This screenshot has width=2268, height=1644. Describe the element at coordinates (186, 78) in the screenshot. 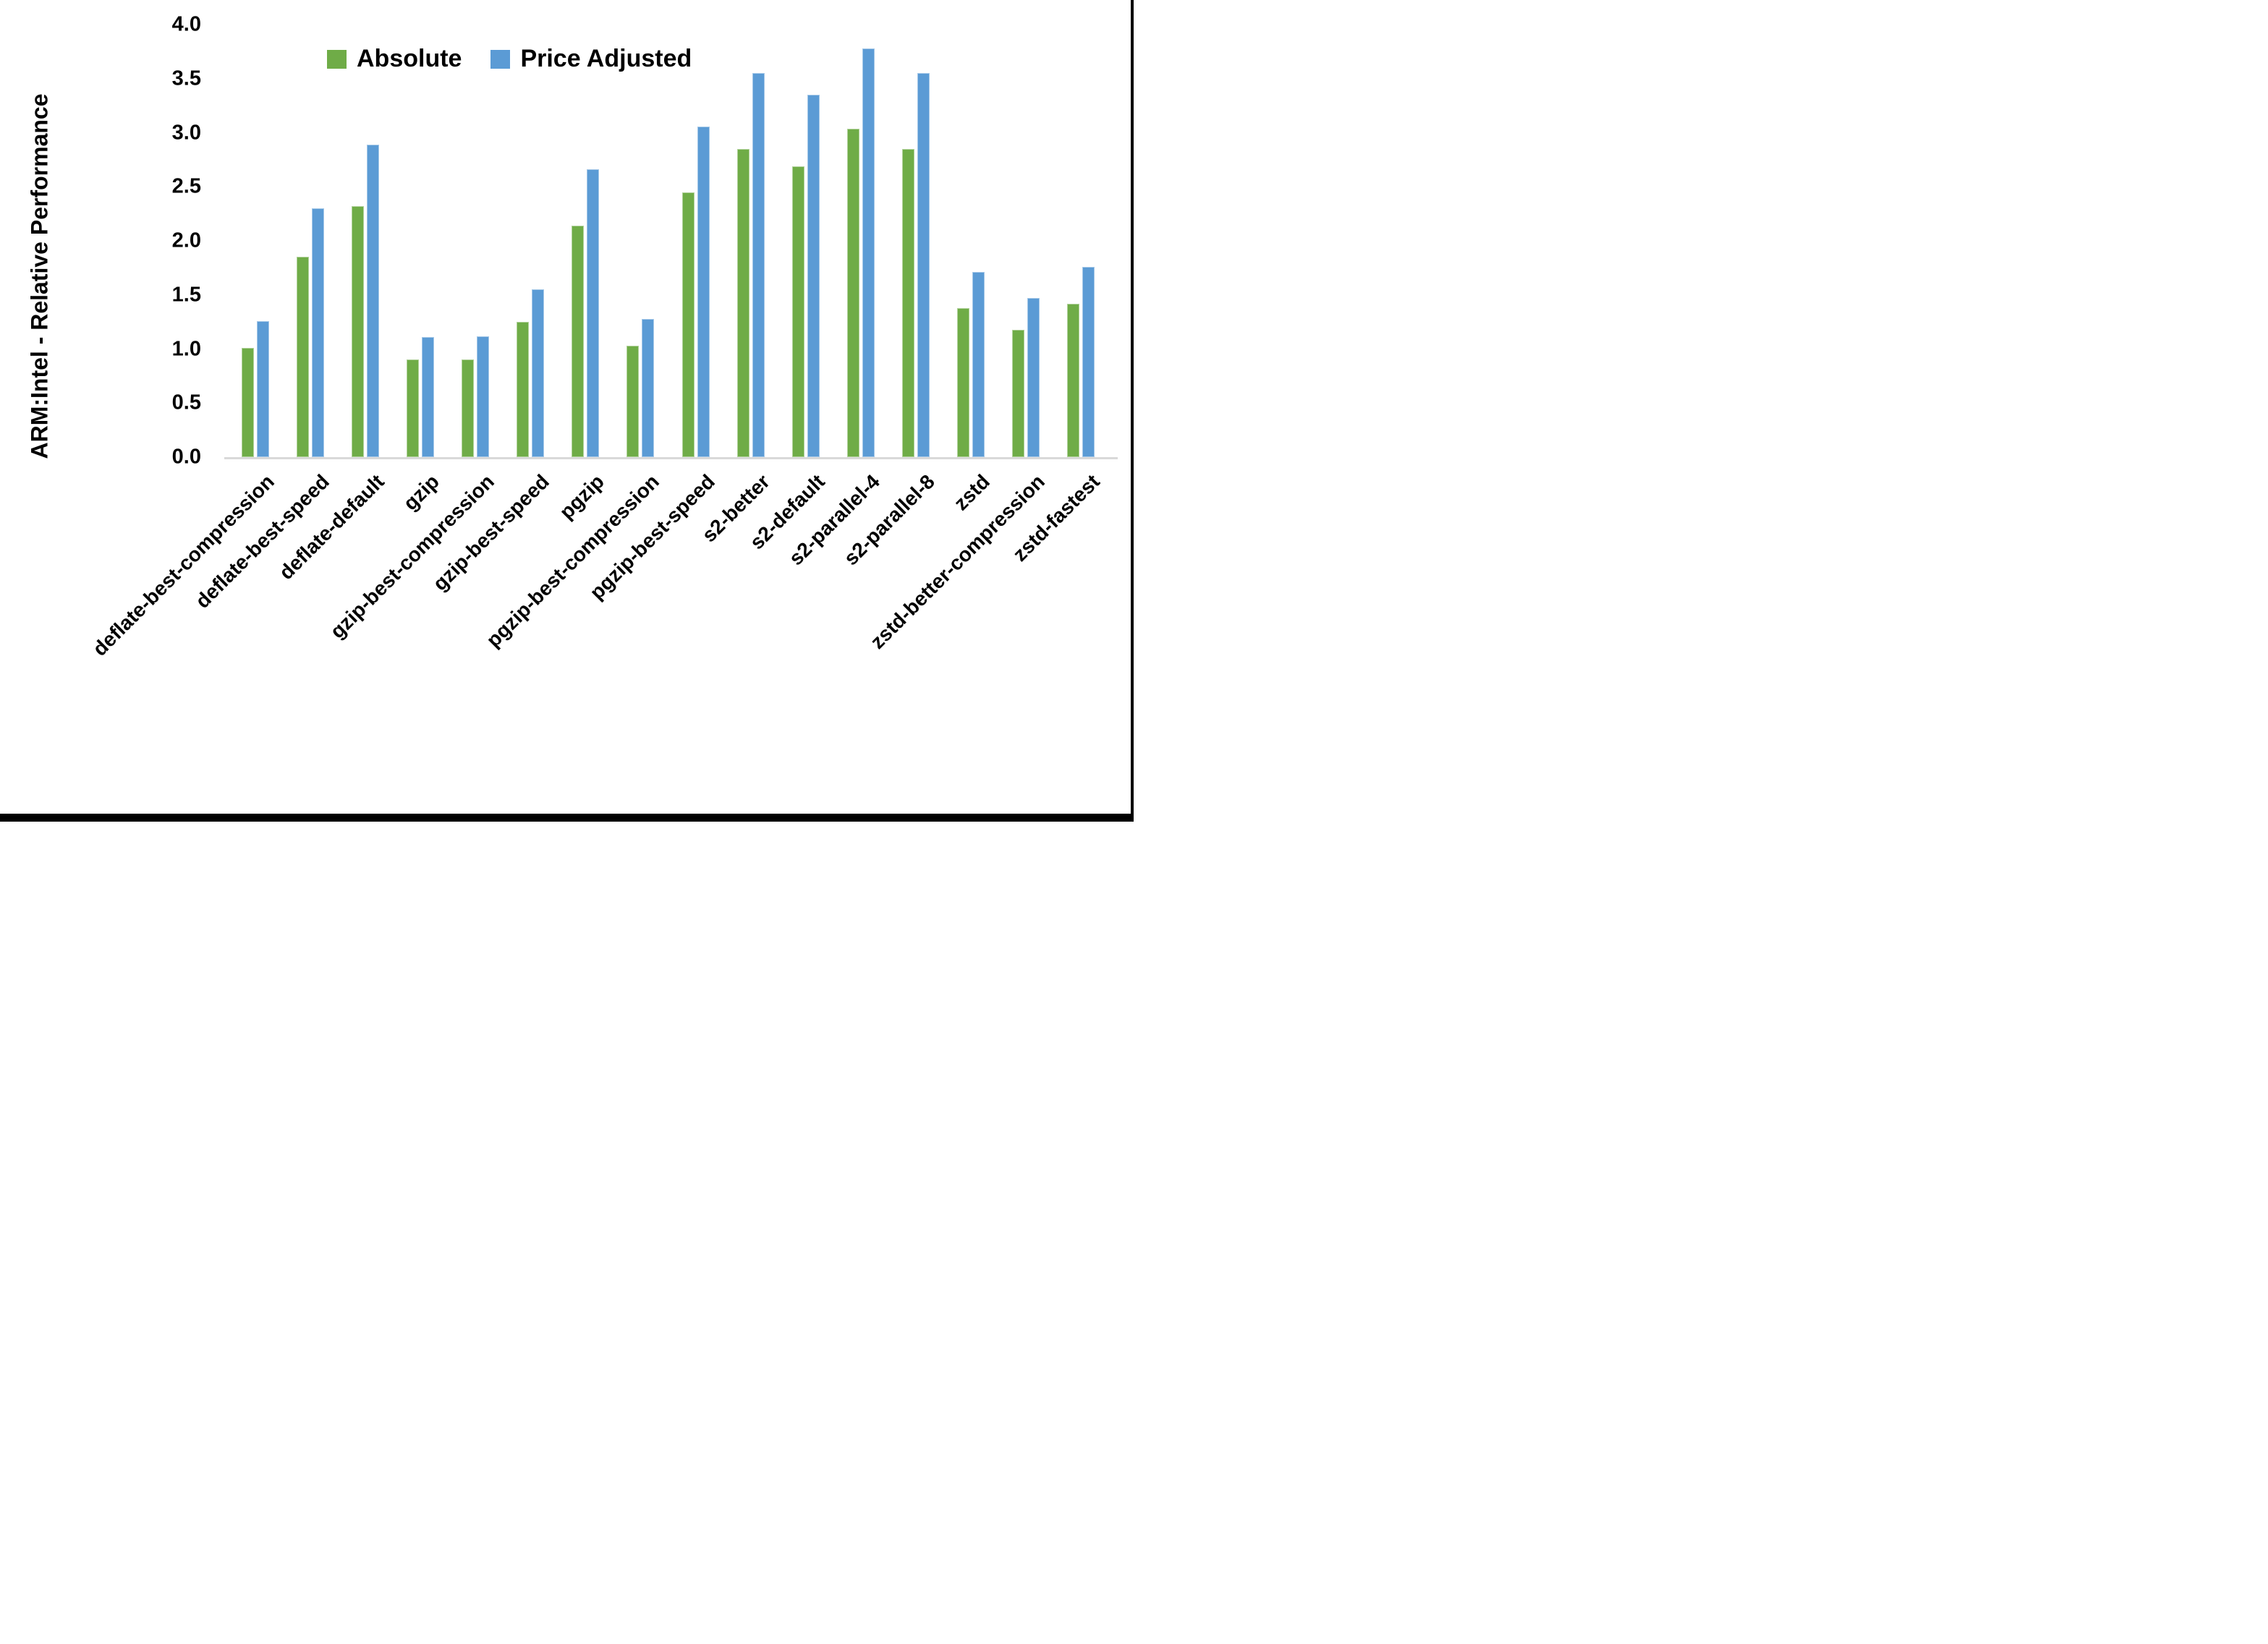

I see `y-axis-tick-3.5: 3.5` at that location.